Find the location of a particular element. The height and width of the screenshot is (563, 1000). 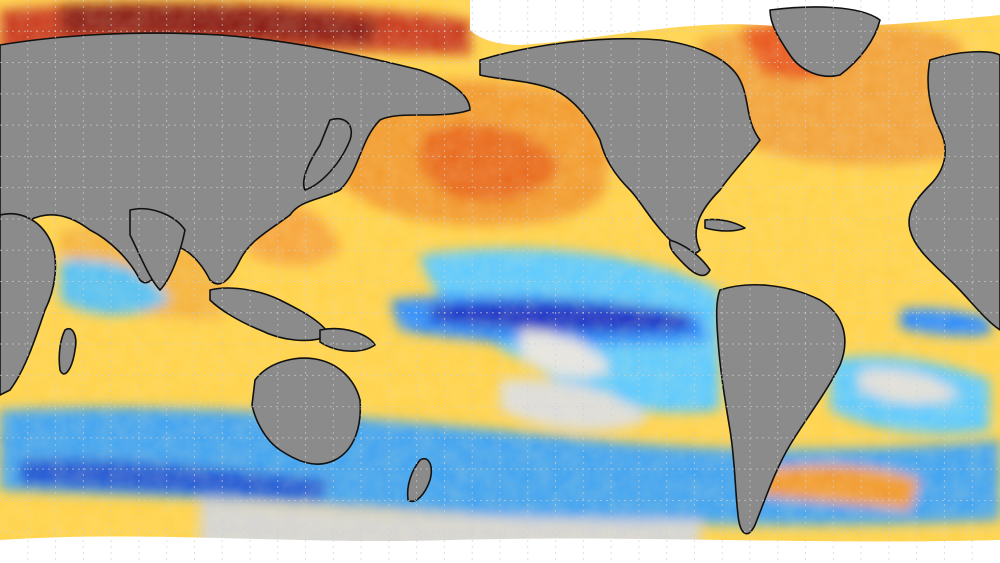

land-europe-west-africa is located at coordinates (954, 190).